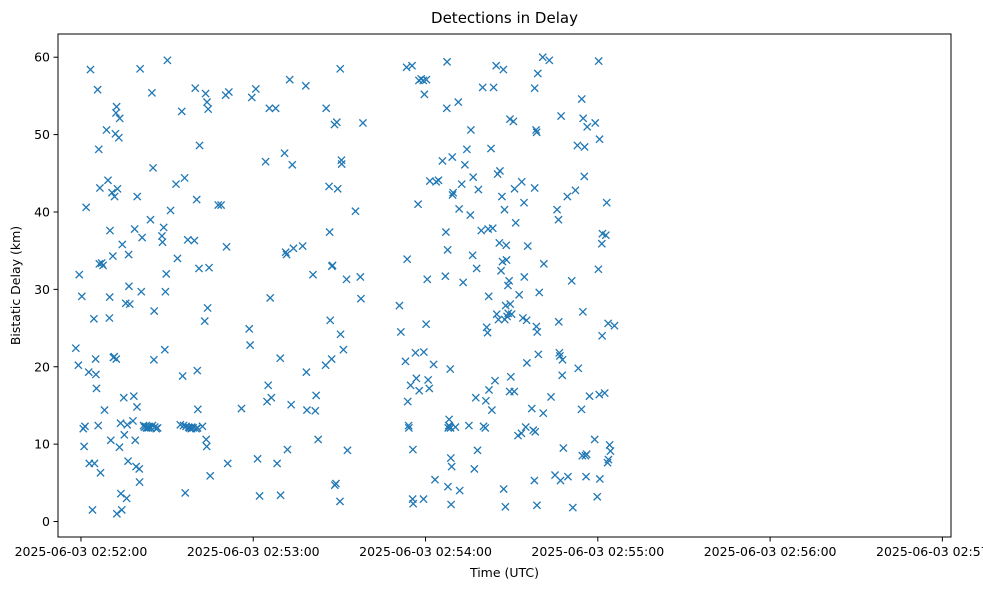 The height and width of the screenshot is (590, 983). I want to click on y-axis: 0 10 20 30 40 50 60, so click(46, 289).